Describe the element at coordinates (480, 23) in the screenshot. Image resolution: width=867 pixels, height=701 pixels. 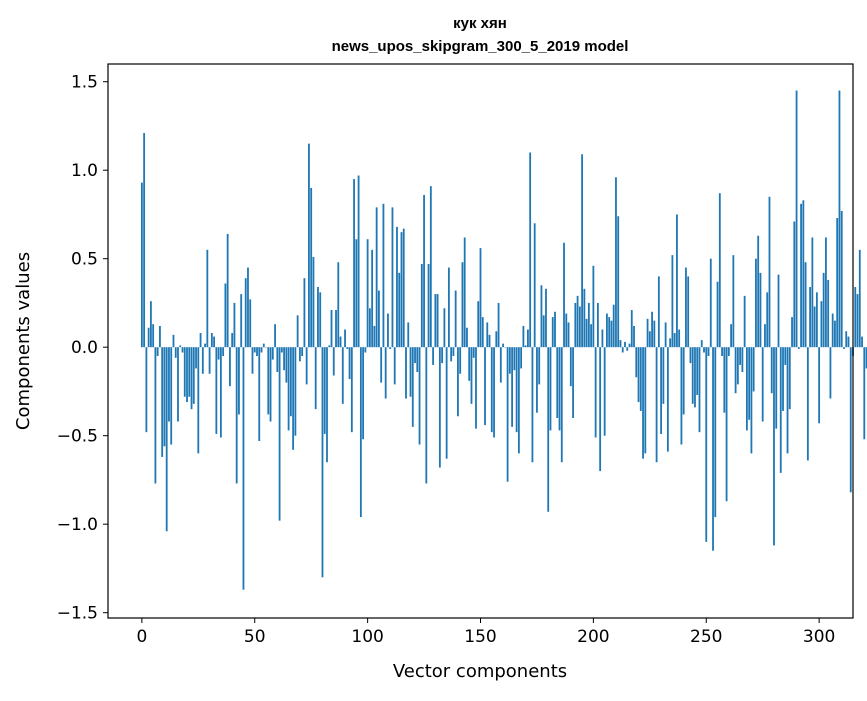
I see `chart-title: кук хян` at that location.